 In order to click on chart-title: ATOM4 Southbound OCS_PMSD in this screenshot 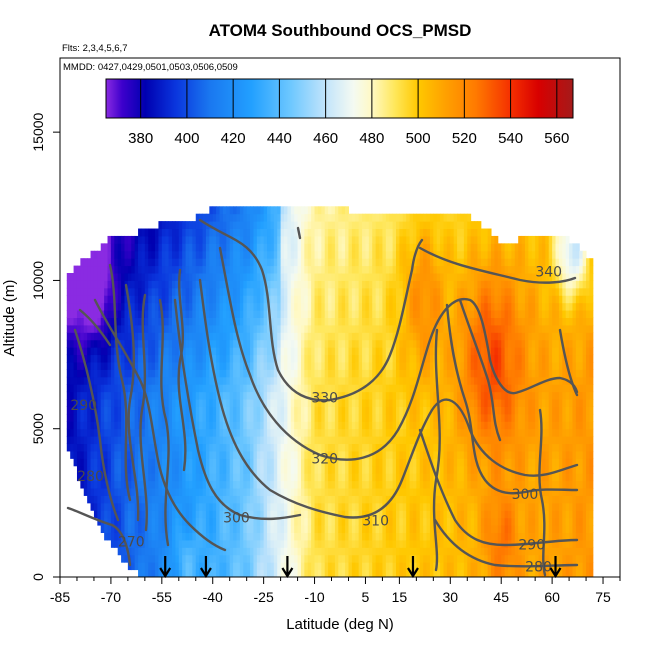, I will do `click(340, 30)`.